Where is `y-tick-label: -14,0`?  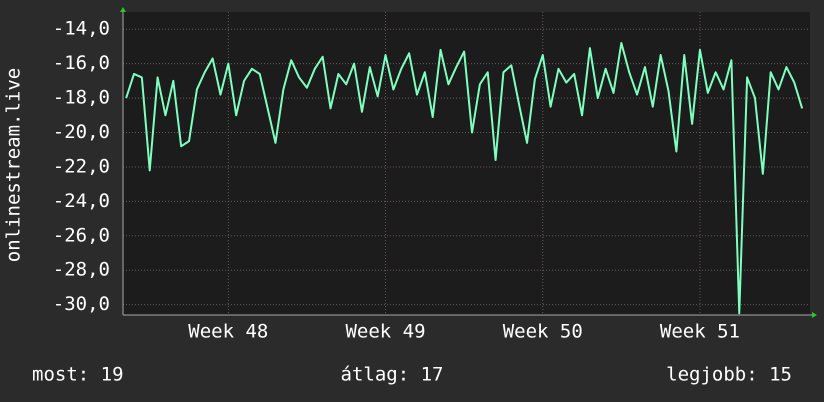 y-tick-label: -14,0 is located at coordinates (81, 29).